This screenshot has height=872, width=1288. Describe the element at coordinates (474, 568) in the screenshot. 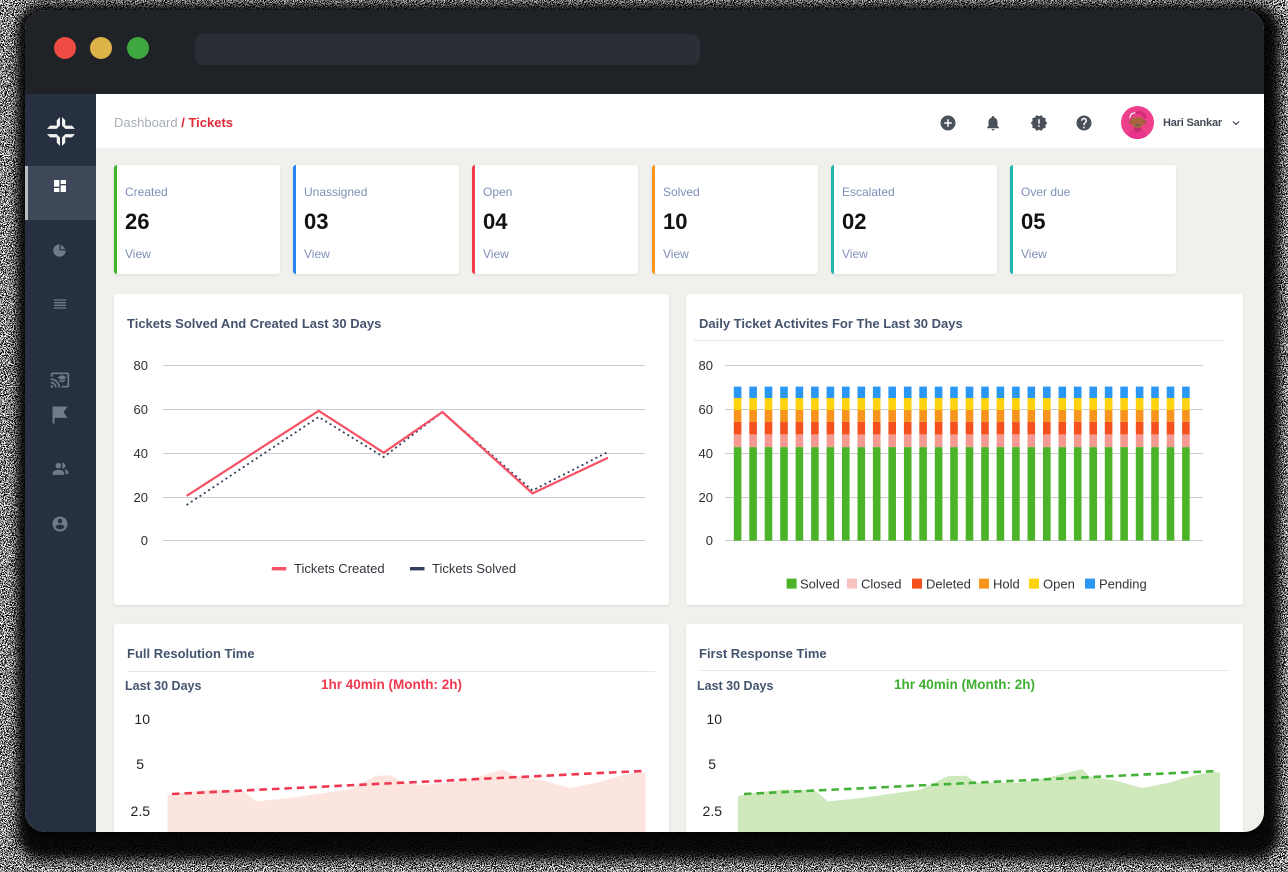

I see `svg-text: Tickets Solved` at that location.